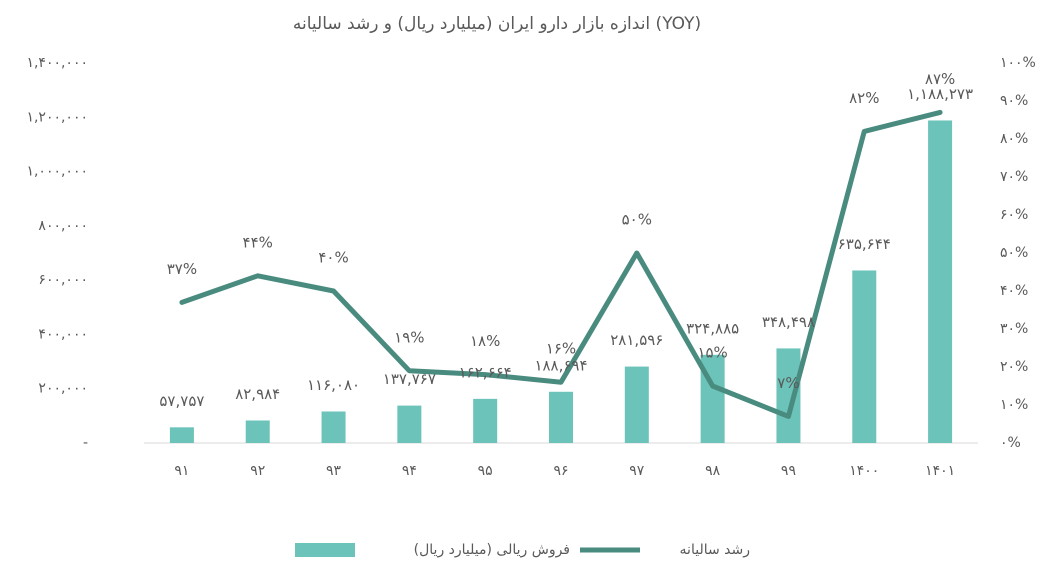 Image resolution: width=1043 pixels, height=562 pixels. I want to click on y-tick-label: -, so click(85, 443).